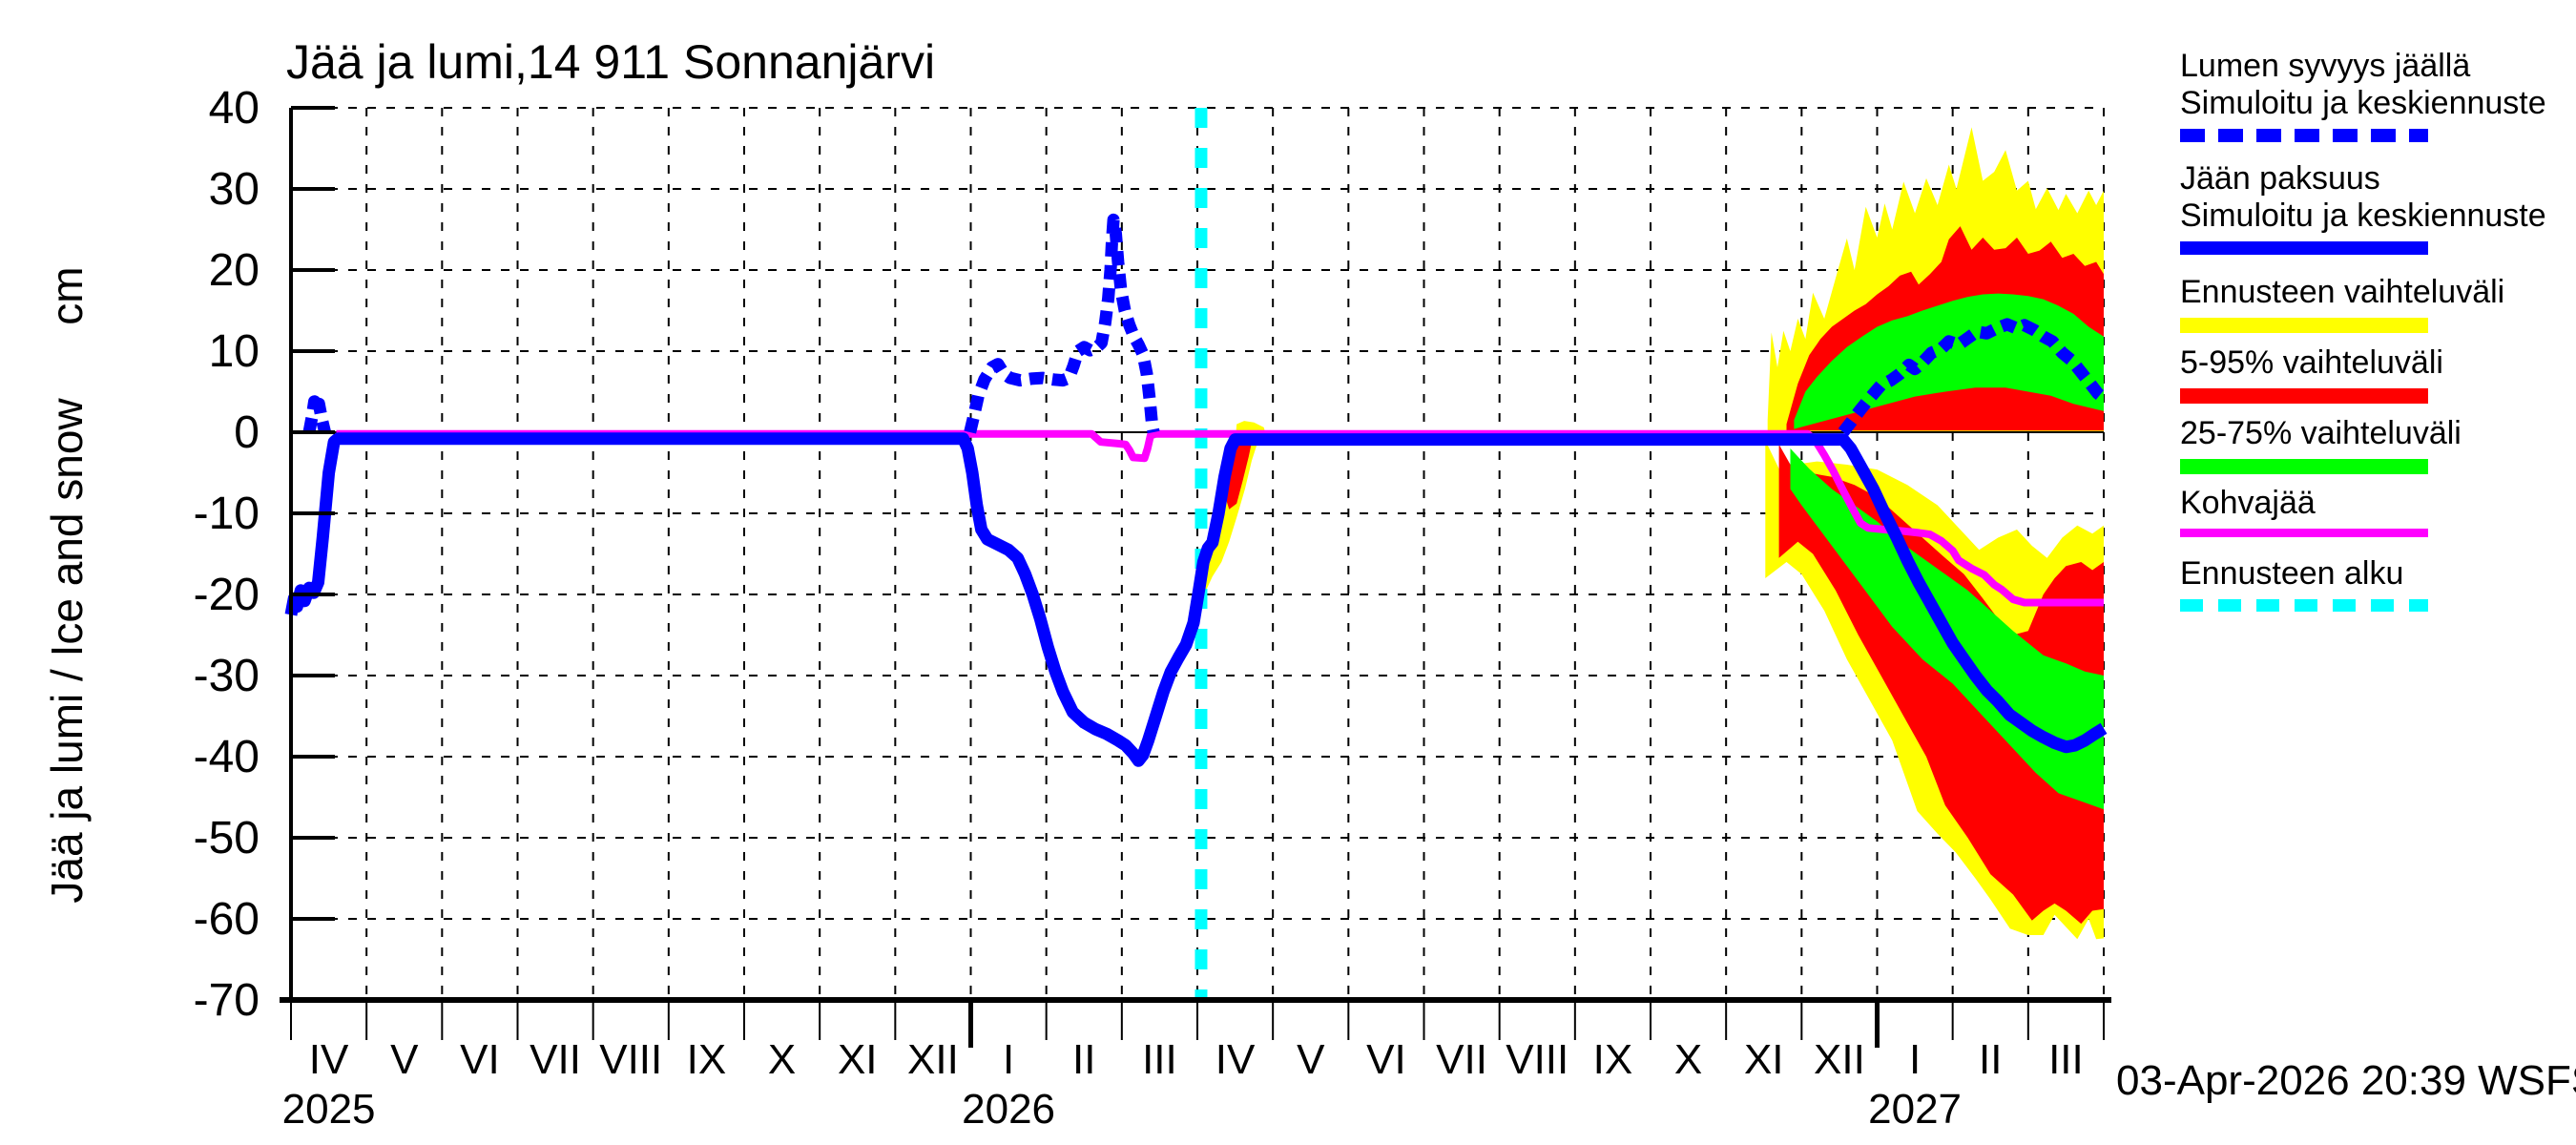 The height and width of the screenshot is (1145, 2576). I want to click on legend-item-25-75-range: 25-75% vaihteluväli, so click(2371, 445).